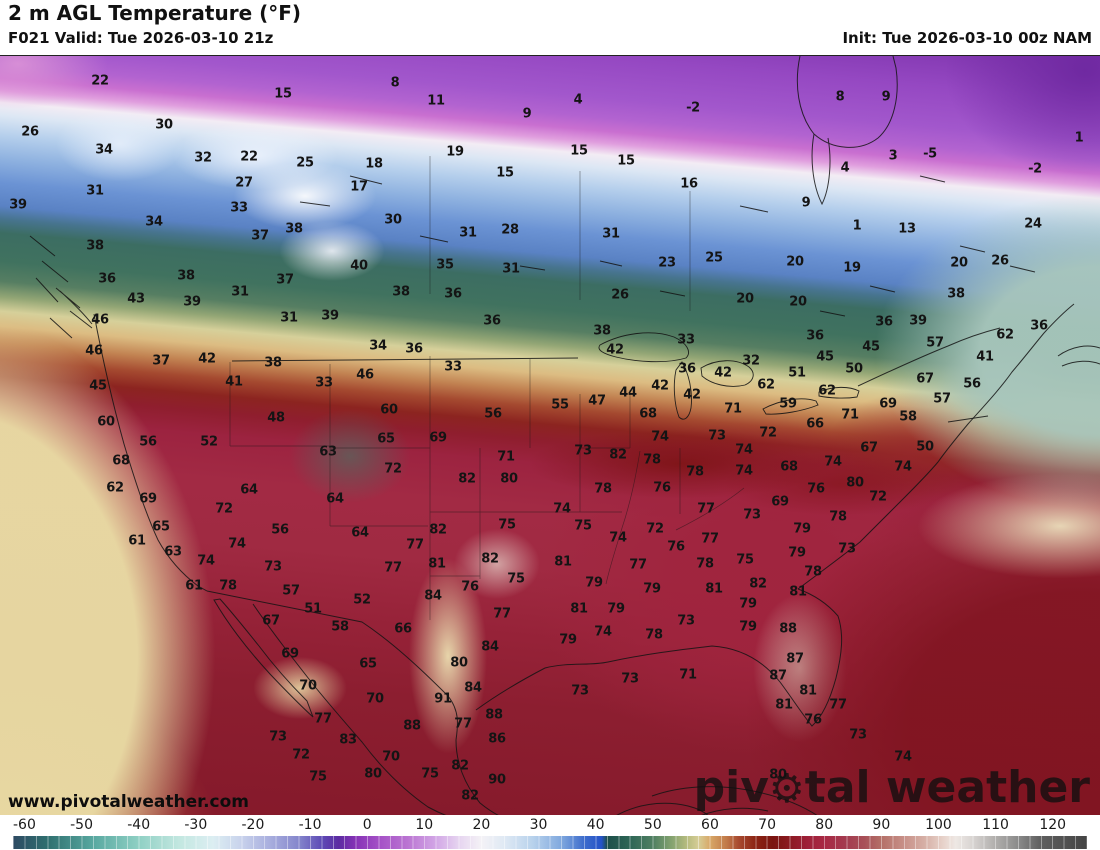  Describe the element at coordinates (374, 164) in the screenshot. I see `temp-label: 18` at that location.